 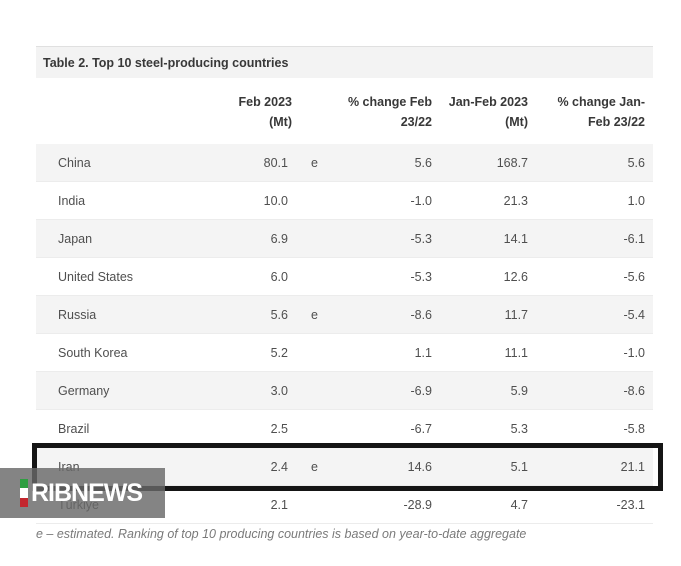 I want to click on table-row: United States 6.0 -5.3 12.6 -5.6, so click(x=344, y=277).